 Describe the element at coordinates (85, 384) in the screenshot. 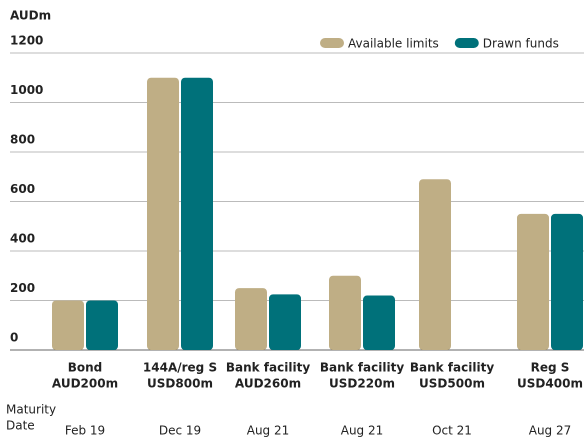

I see `x-tick-label: AUD200m` at that location.